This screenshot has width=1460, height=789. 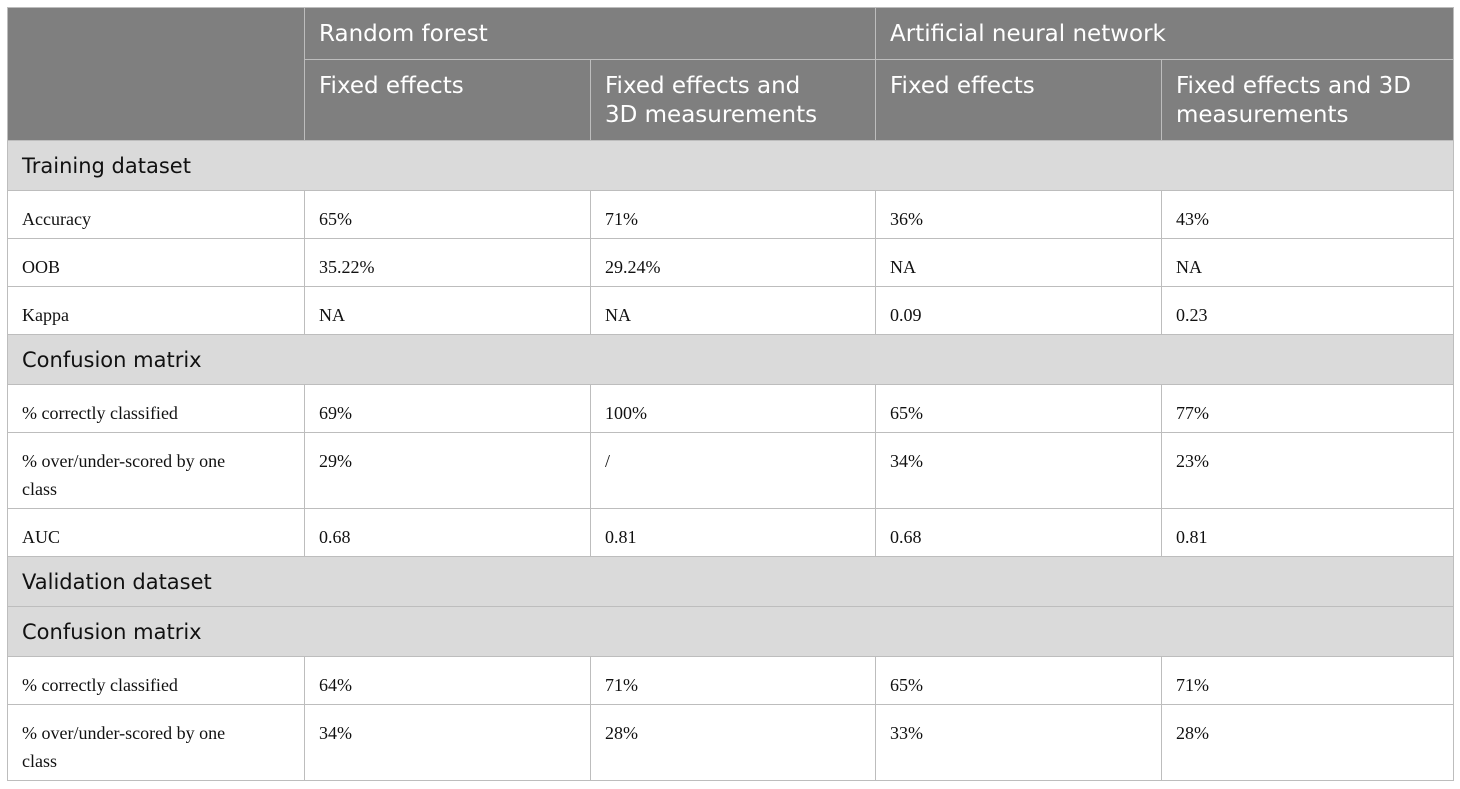 What do you see at coordinates (1307, 470) in the screenshot?
I see `table-cell: 23%` at bounding box center [1307, 470].